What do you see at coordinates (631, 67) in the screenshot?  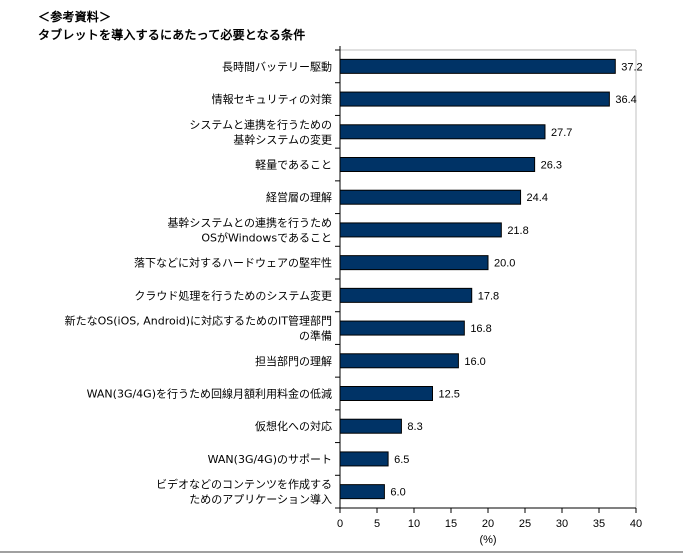 I see `value-label: 37.2` at bounding box center [631, 67].